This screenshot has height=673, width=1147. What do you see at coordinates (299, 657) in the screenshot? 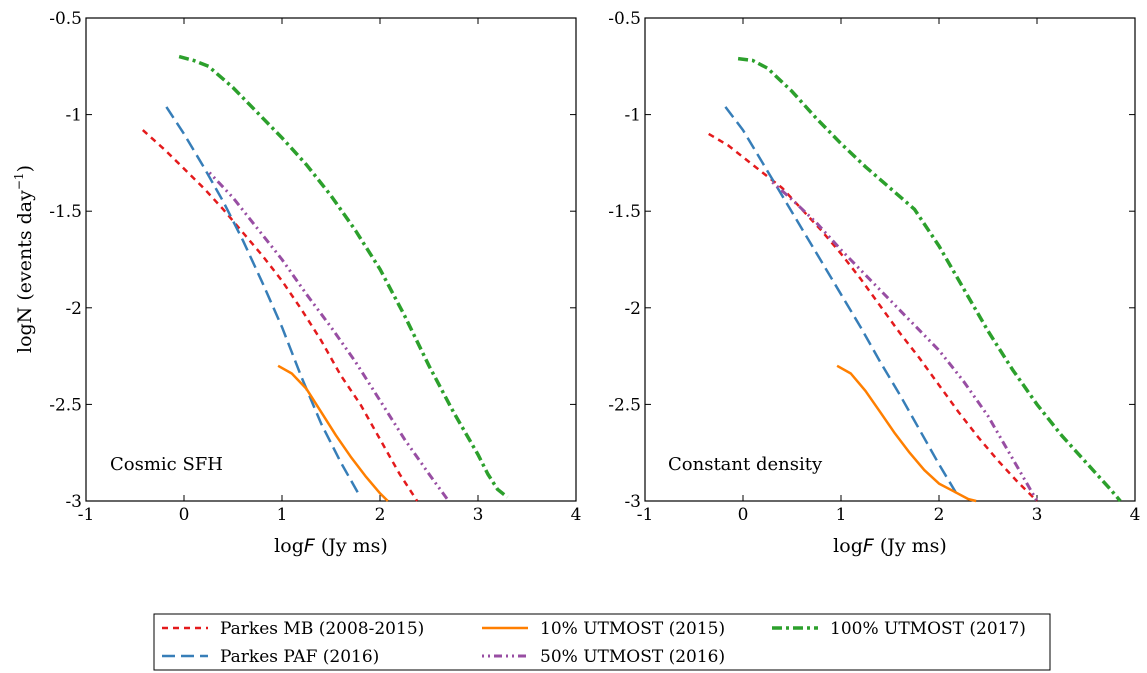
I see `legend-label-paf: Parkes PAF (2016)` at bounding box center [299, 657].